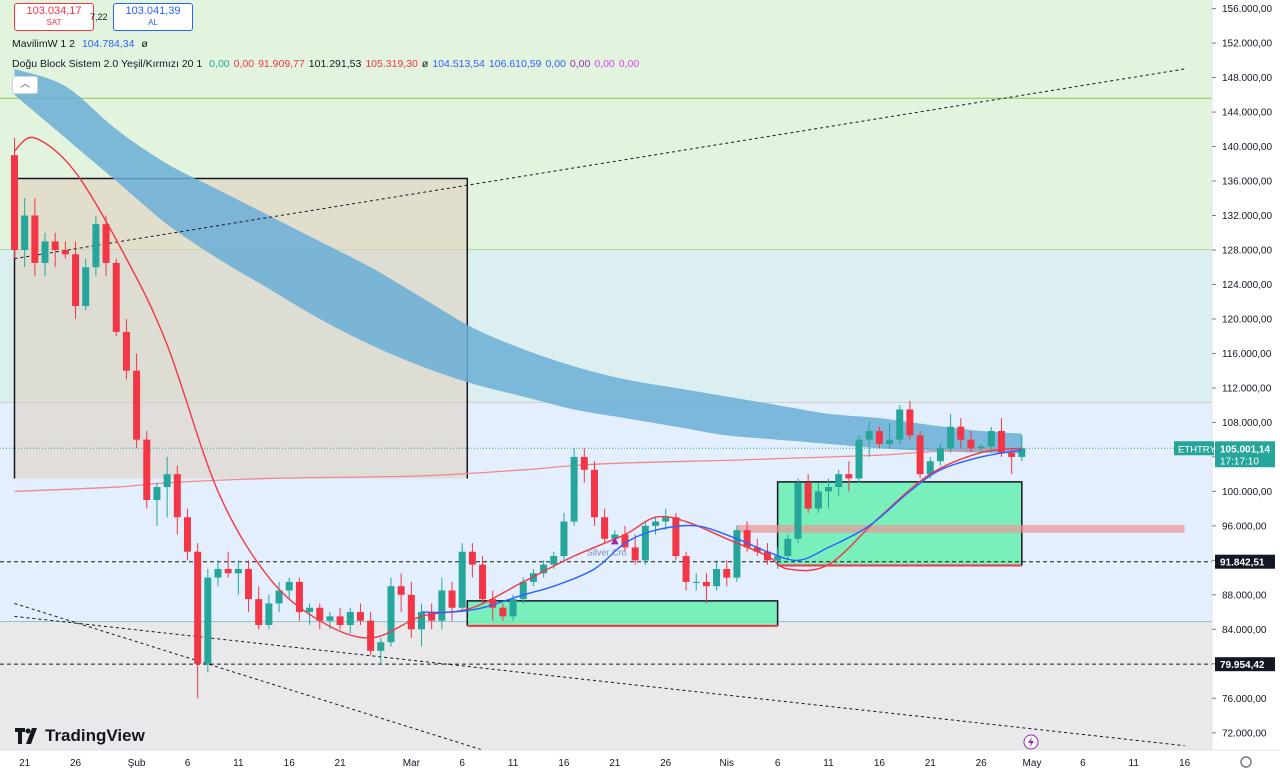 The height and width of the screenshot is (773, 1280). I want to click on mavilim-line, so click(721, 531).